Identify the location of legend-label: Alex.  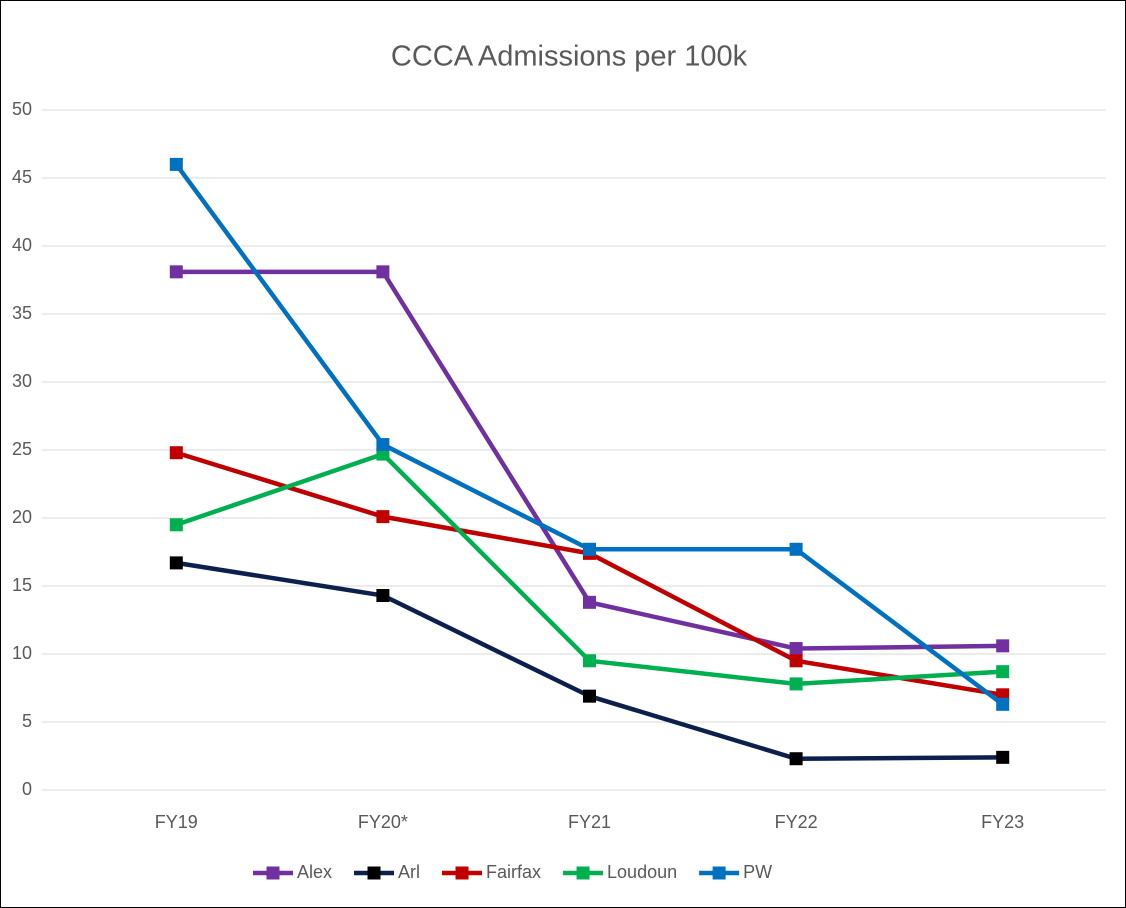
(314, 872).